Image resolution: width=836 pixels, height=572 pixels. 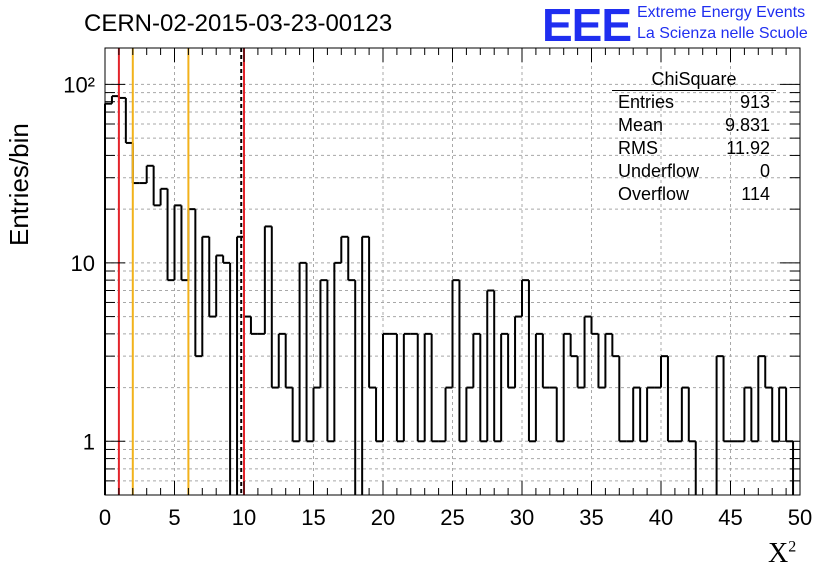 I want to click on x-axis-label-base: X, so click(x=778, y=553).